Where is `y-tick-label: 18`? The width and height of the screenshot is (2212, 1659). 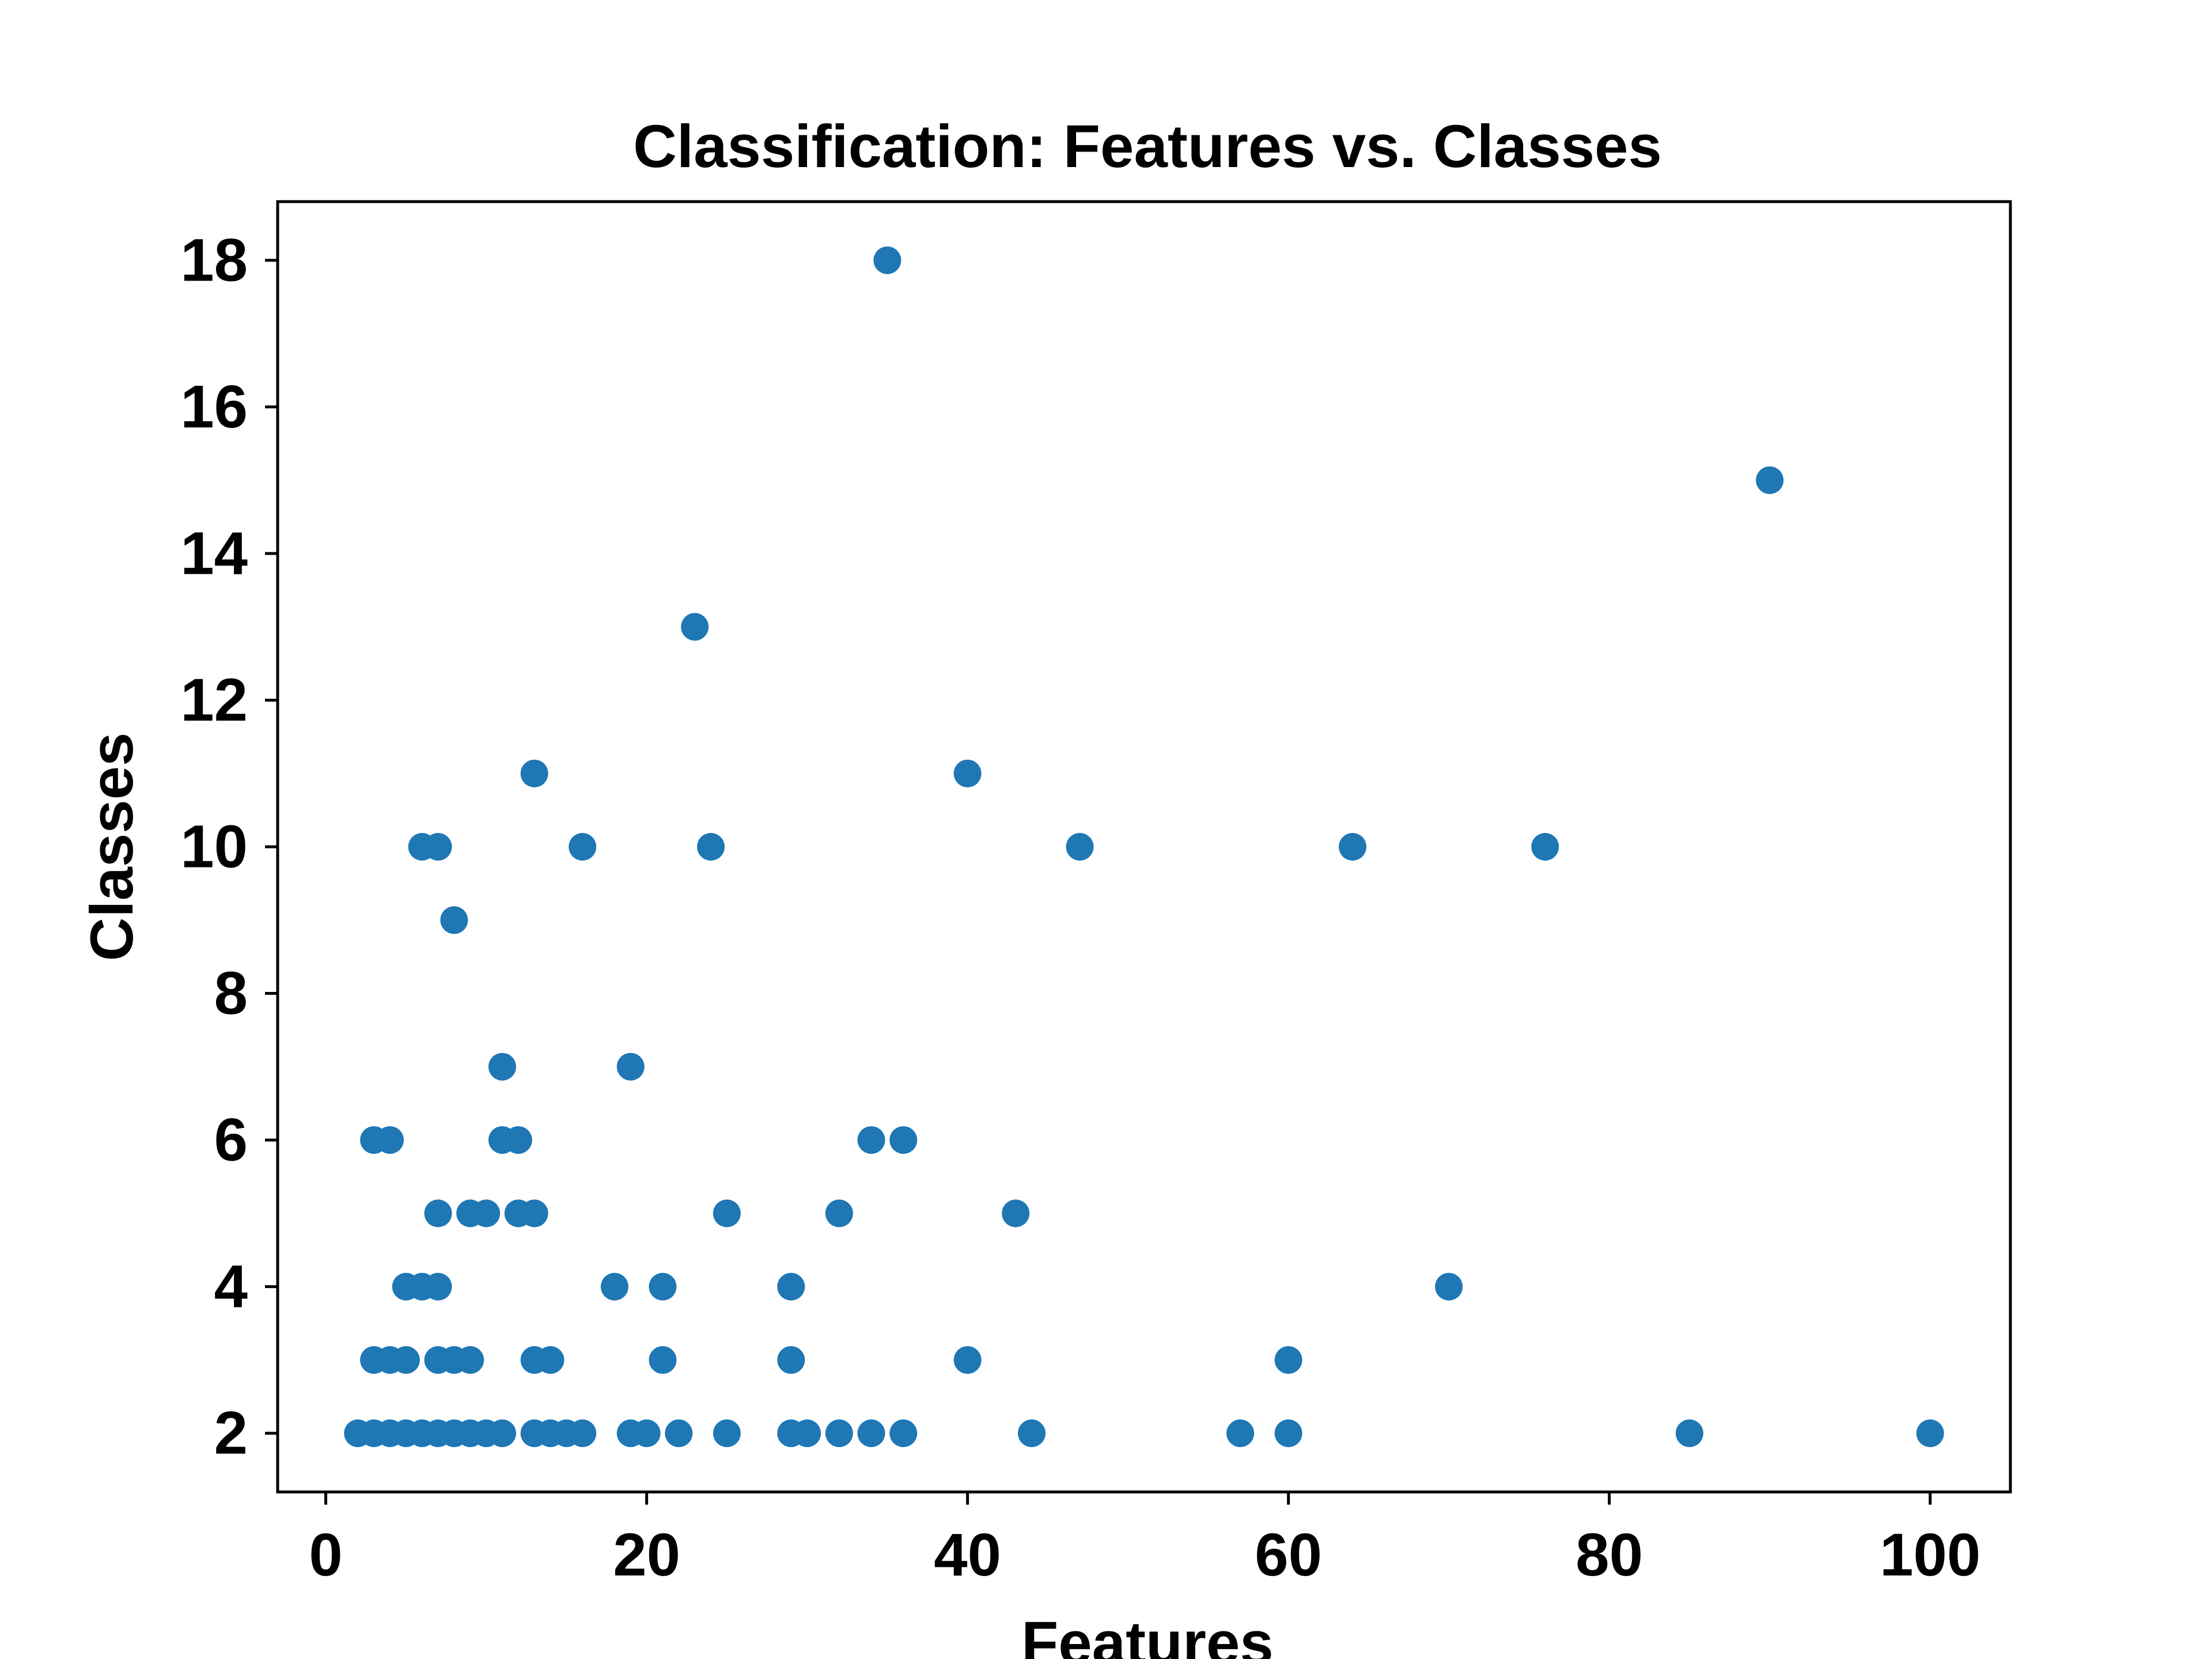
y-tick-label: 18 is located at coordinates (214, 260).